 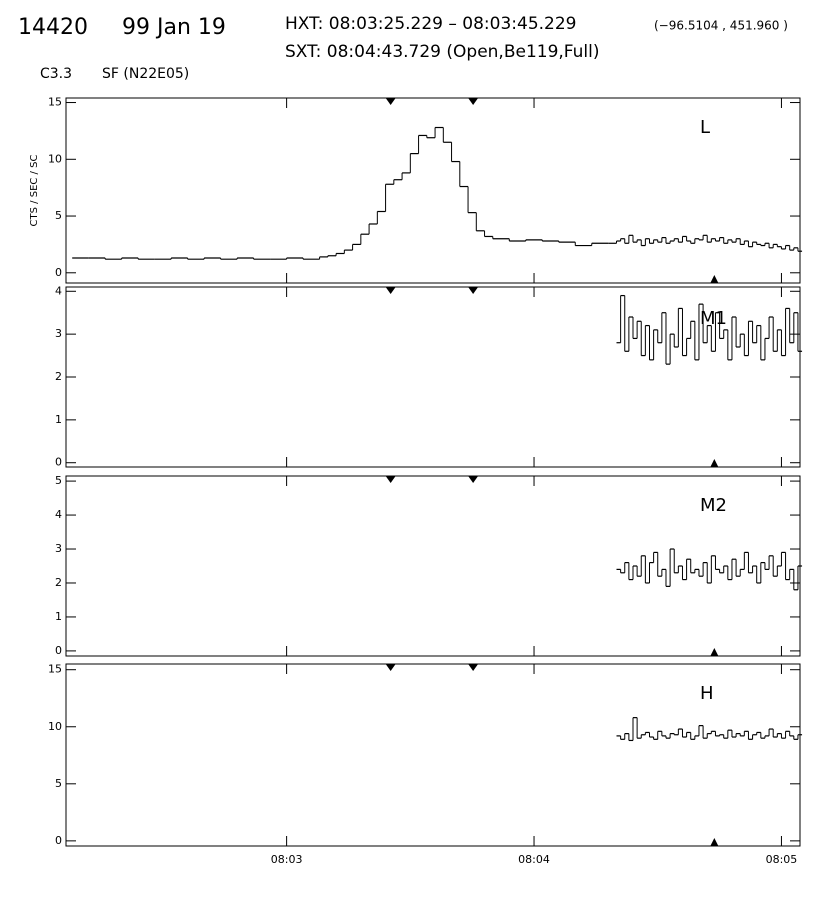 What do you see at coordinates (442, 52) in the screenshot?
I see `sxt-info: SXT: 08:04:43.729 (Open,Be119,Full)` at bounding box center [442, 52].